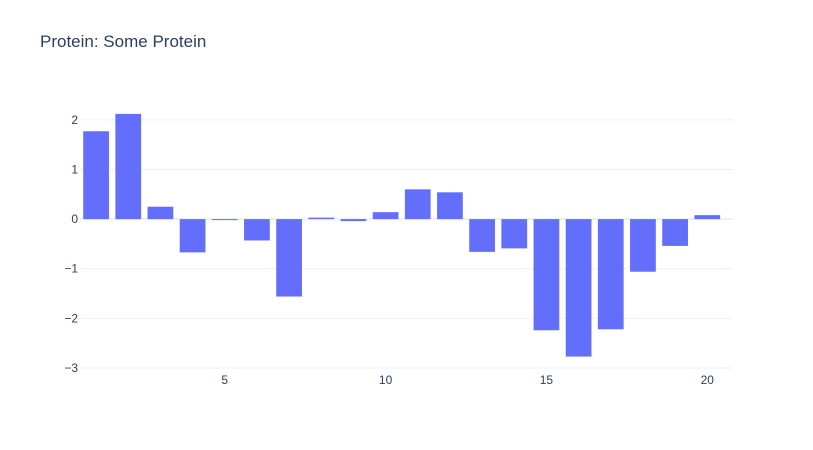 This screenshot has height=450, width=813. What do you see at coordinates (71, 368) in the screenshot?
I see `y-tick-label: −3` at bounding box center [71, 368].